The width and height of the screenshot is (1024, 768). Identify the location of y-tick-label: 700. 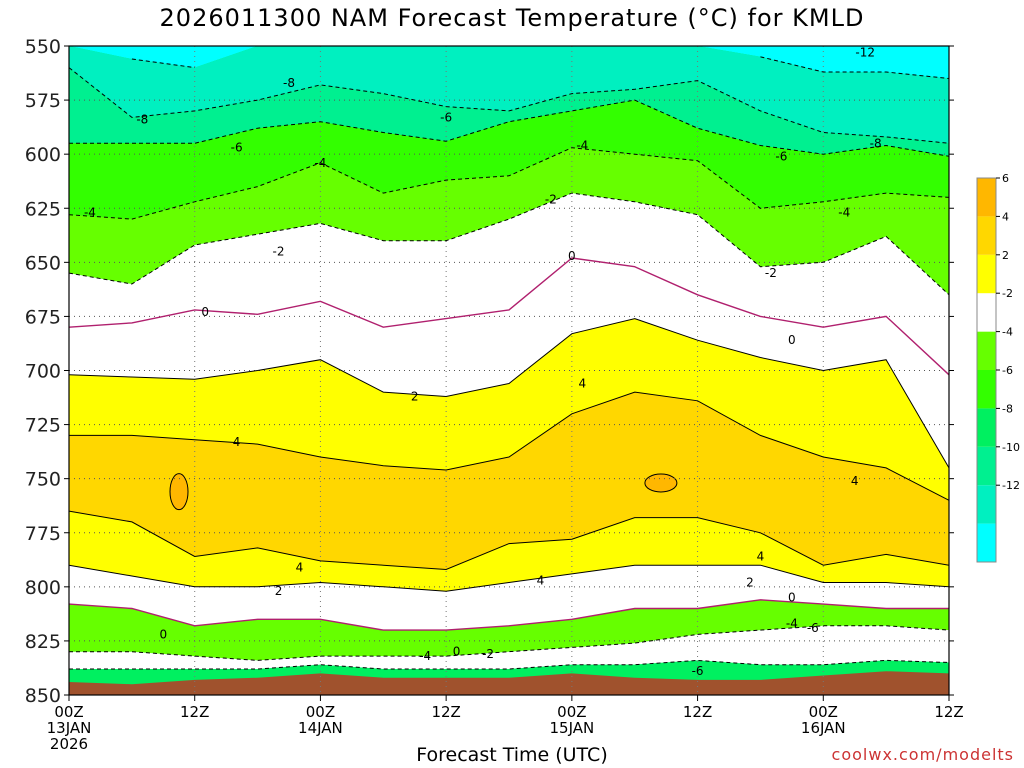
(43, 372).